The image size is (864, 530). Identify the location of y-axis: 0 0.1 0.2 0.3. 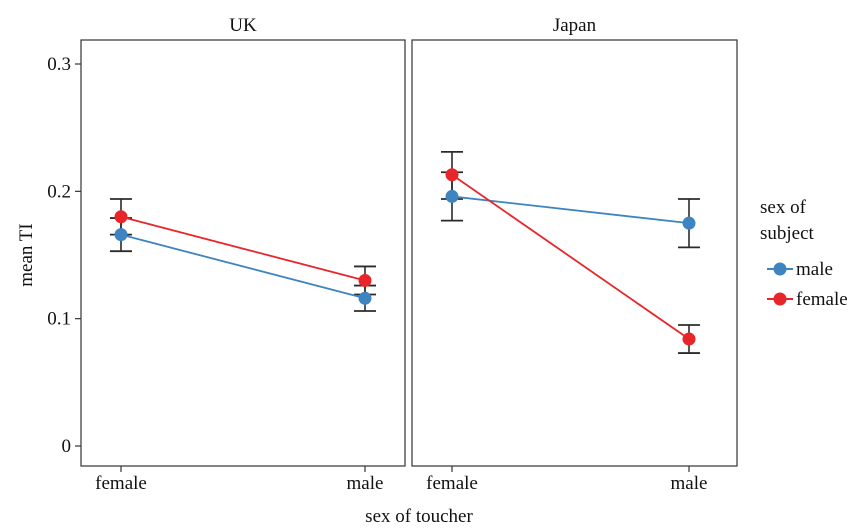
(64, 255).